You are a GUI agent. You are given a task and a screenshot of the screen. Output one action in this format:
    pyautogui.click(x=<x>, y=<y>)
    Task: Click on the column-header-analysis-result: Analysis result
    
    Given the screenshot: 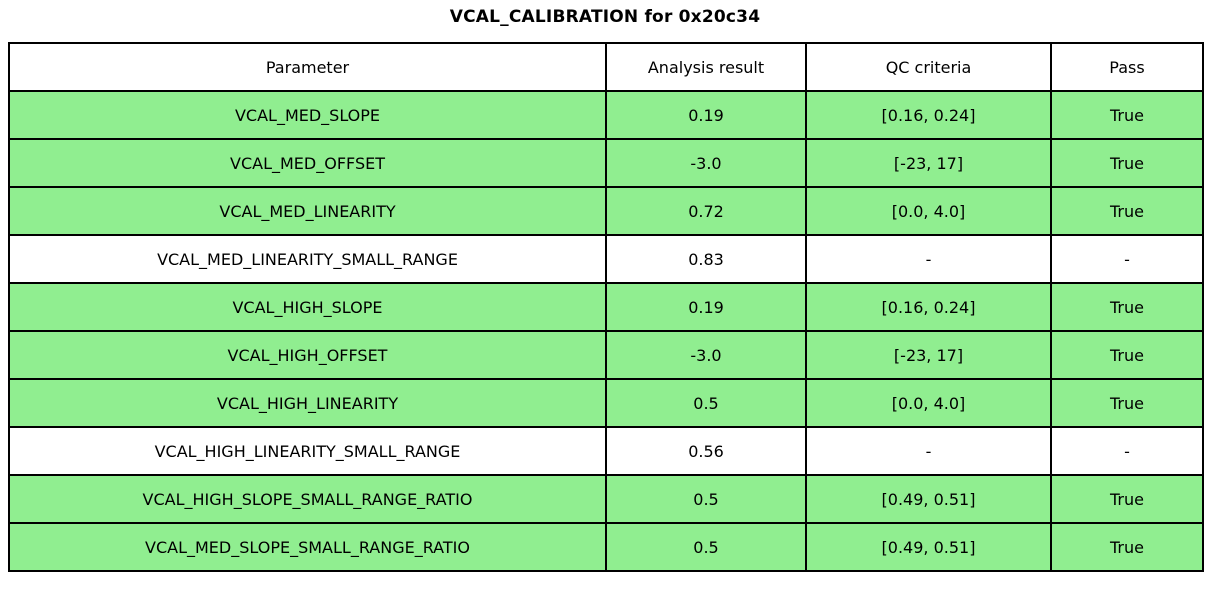 What is the action you would take?
    pyautogui.click(x=706, y=67)
    